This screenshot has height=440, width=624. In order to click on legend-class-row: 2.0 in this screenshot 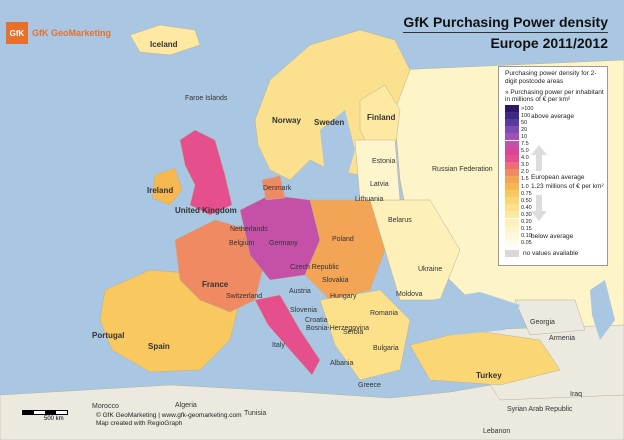, I will do `click(519, 172)`.